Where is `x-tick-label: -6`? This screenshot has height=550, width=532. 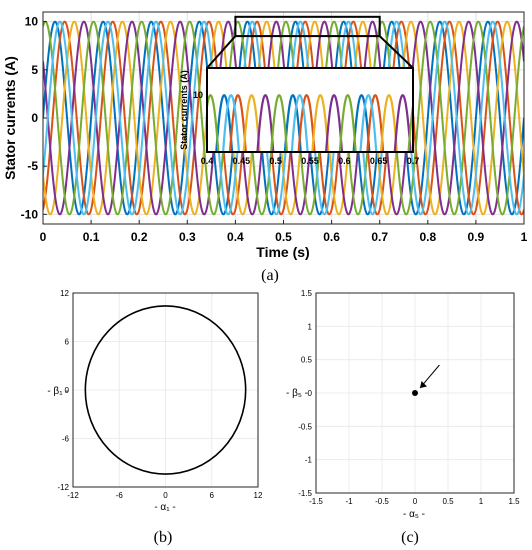
x-tick-label: -6 is located at coordinates (120, 495).